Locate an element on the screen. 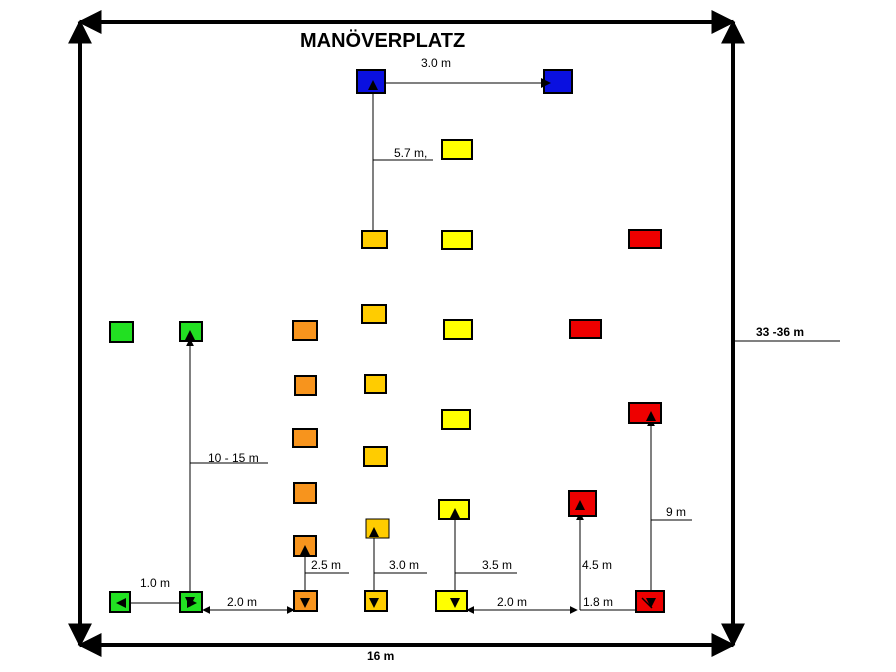 The width and height of the screenshot is (896, 672). orange-step-label: 2.5 m is located at coordinates (326, 565).